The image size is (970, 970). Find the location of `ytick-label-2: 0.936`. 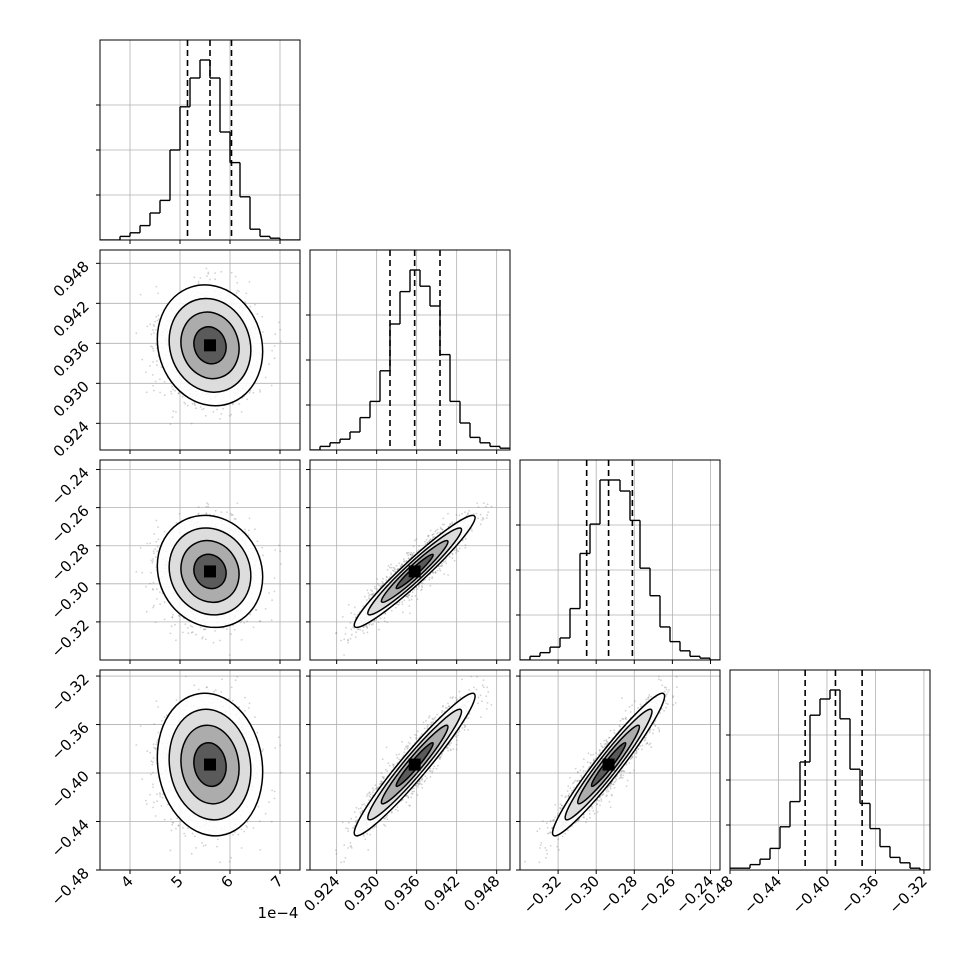

ytick-label-2: 0.936 is located at coordinates (71, 358).